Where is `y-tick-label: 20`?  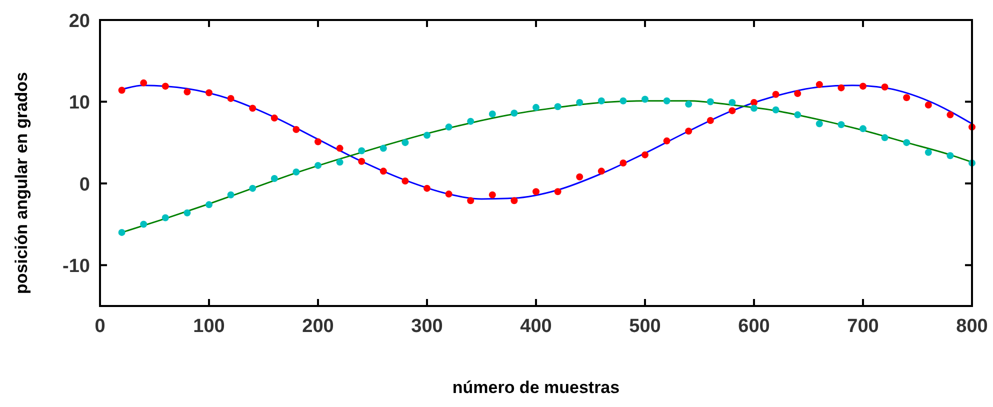 y-tick-label: 20 is located at coordinates (79, 21).